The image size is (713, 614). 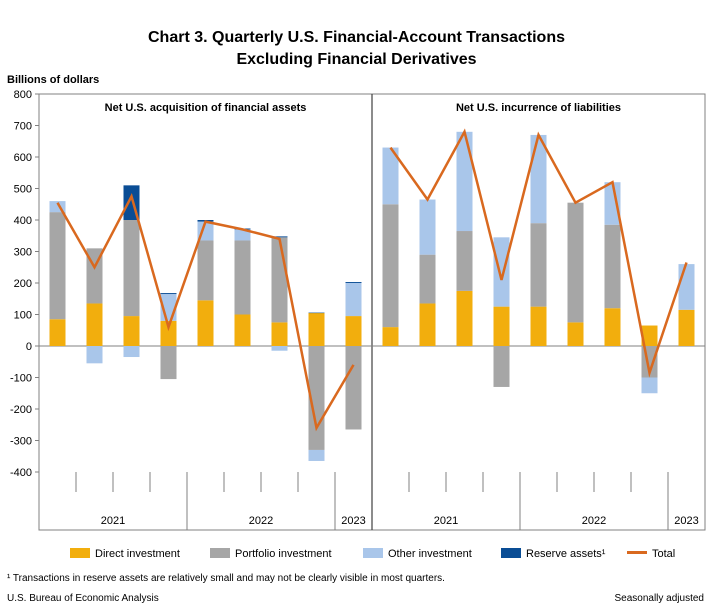 What do you see at coordinates (21, 473) in the screenshot?
I see `y-tick-label: -400` at bounding box center [21, 473].